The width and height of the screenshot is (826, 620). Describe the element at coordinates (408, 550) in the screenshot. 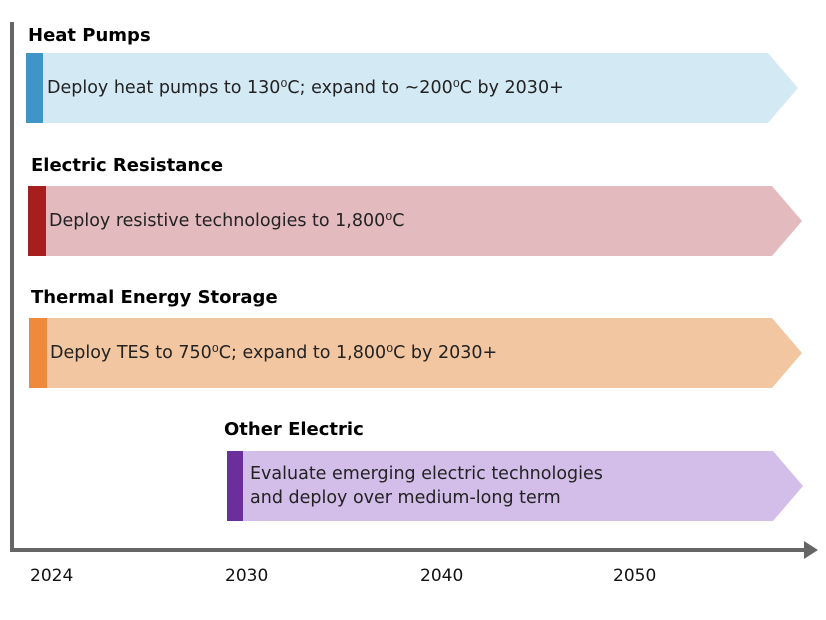

I see `timeline-horizontal-axis` at that location.